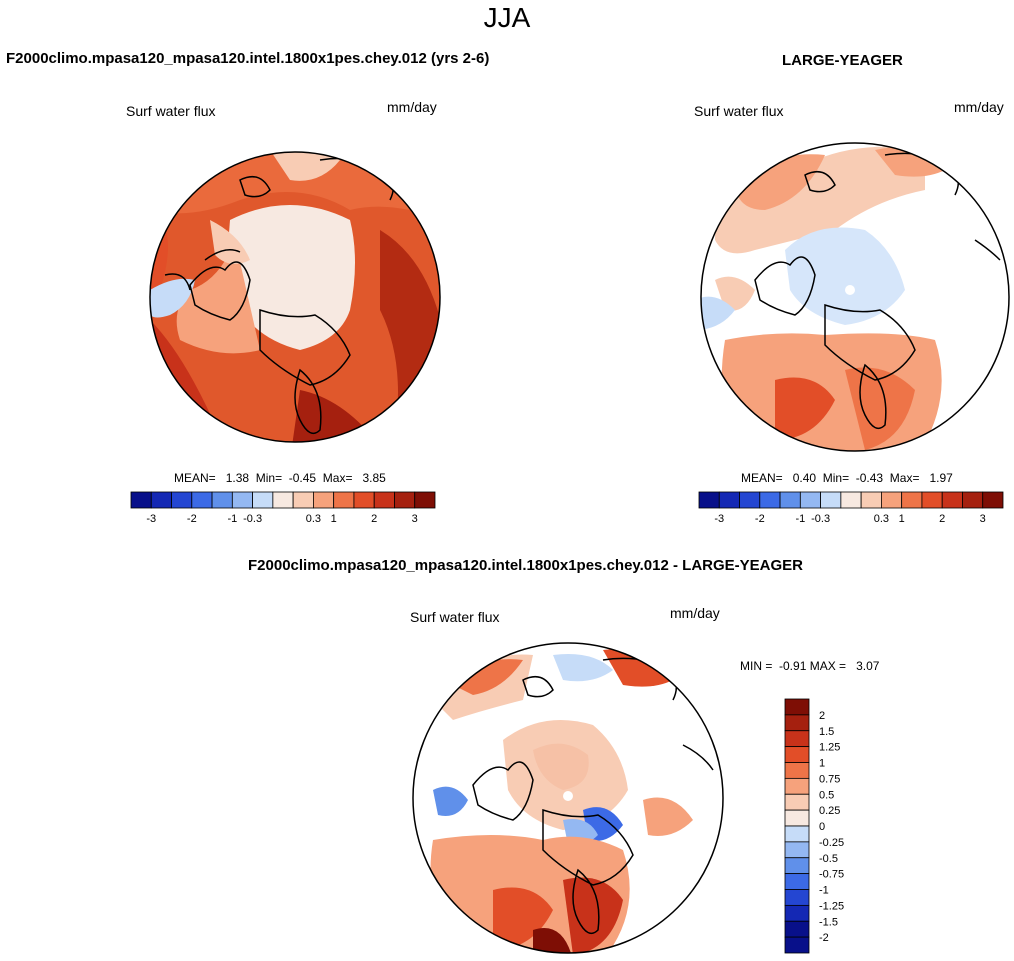 This screenshot has width=1014, height=961. What do you see at coordinates (983, 519) in the screenshot?
I see `right-colorbar-tick-label: 3` at bounding box center [983, 519].